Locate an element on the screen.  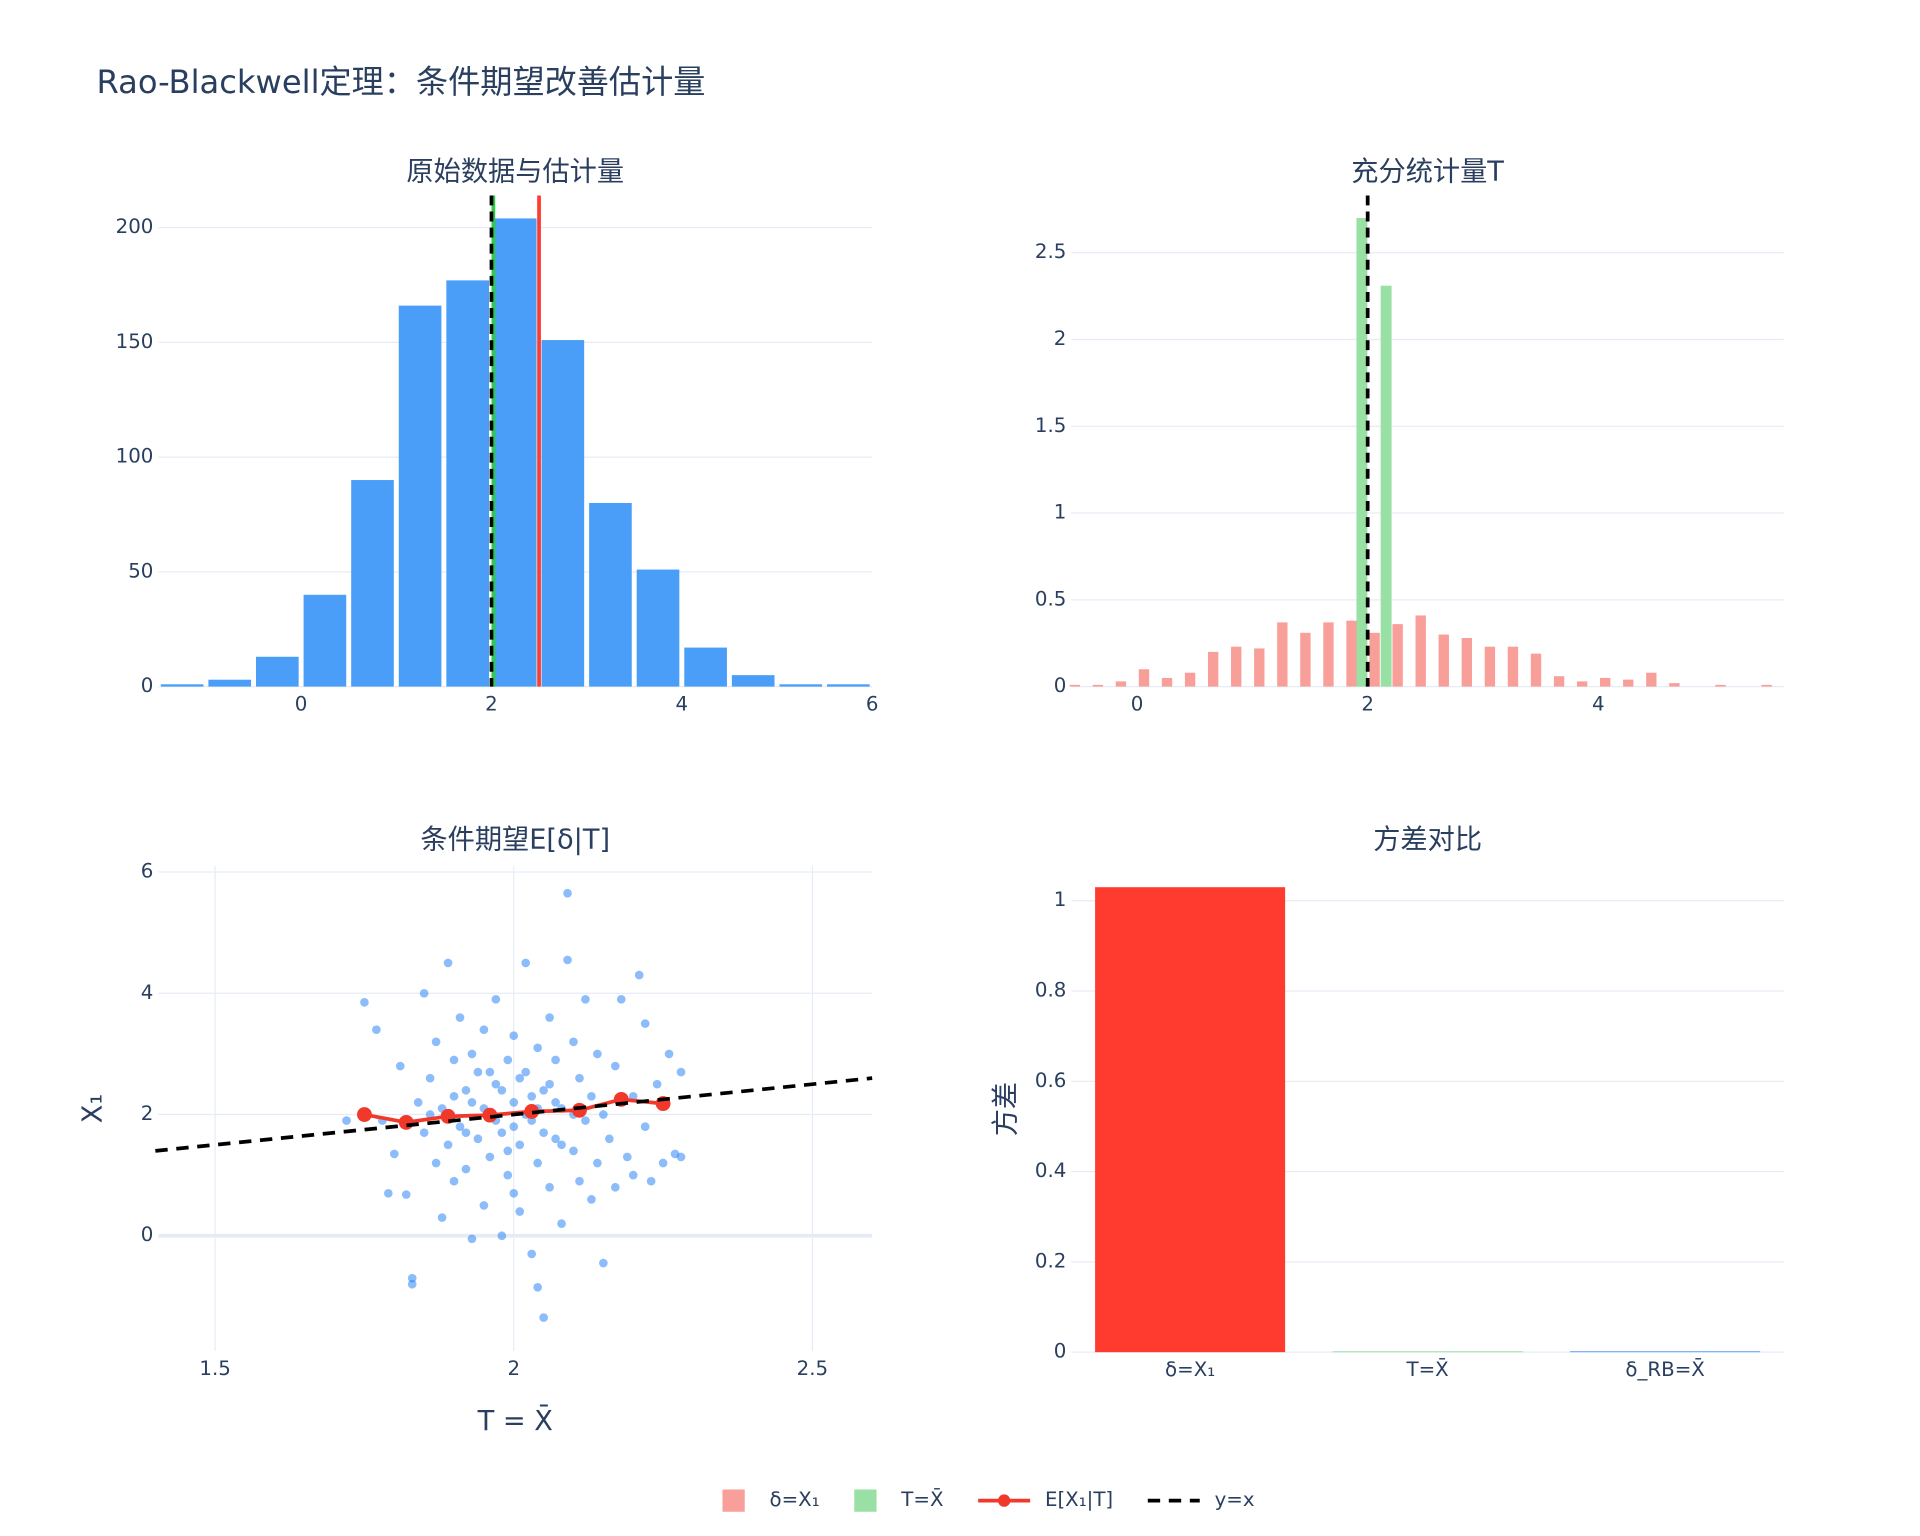
y-tick-label: 200 is located at coordinates (135, 226).